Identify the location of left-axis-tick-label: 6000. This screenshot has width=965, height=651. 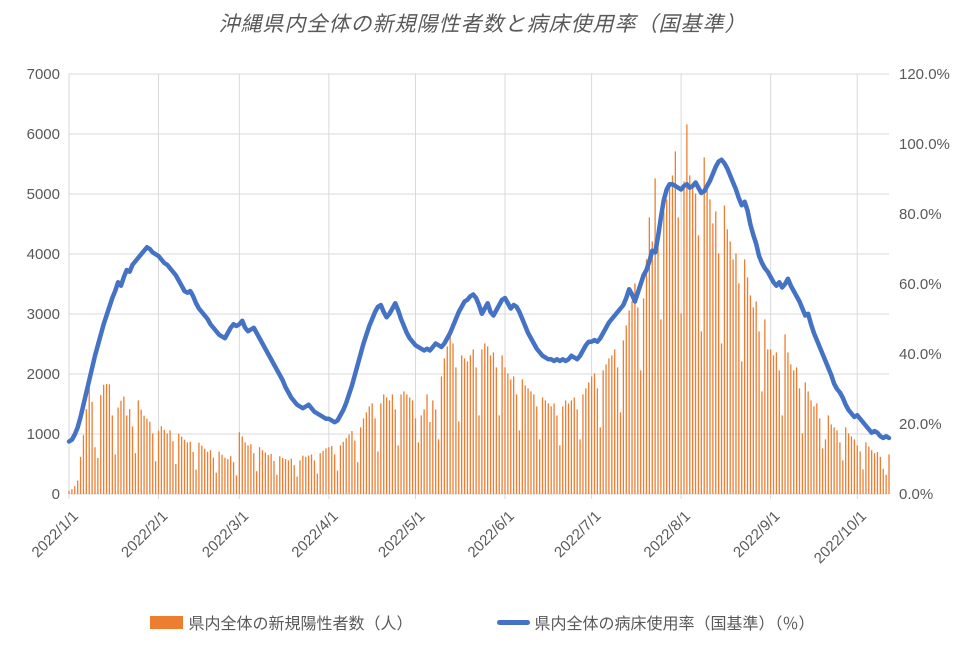
(43, 134).